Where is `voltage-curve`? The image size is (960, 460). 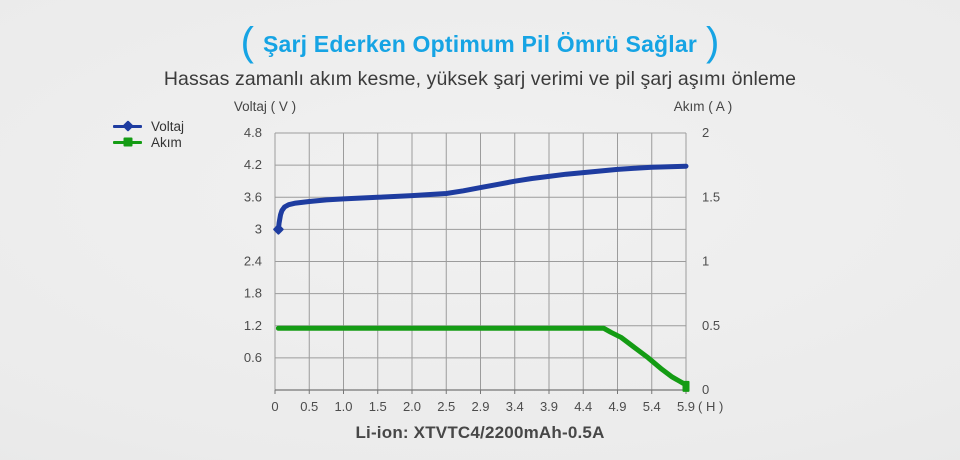
voltage-curve is located at coordinates (482, 197).